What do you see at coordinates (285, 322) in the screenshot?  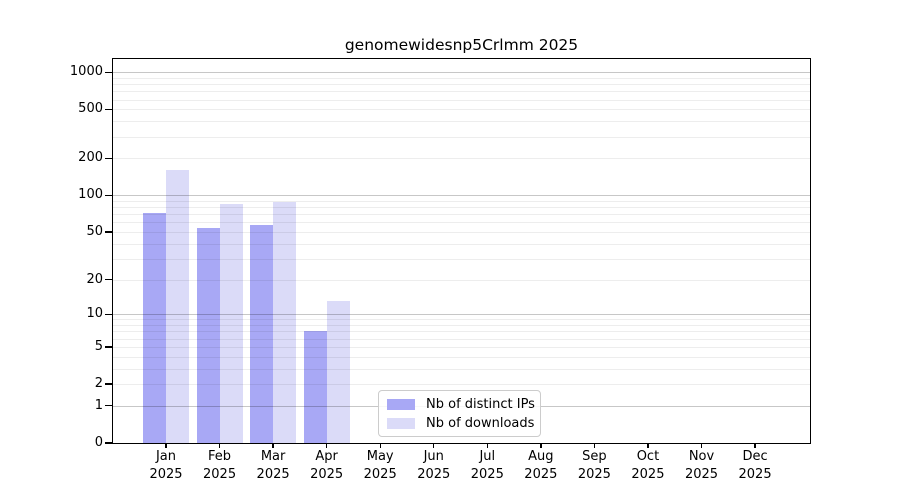 I see `bar-mar-downloads` at bounding box center [285, 322].